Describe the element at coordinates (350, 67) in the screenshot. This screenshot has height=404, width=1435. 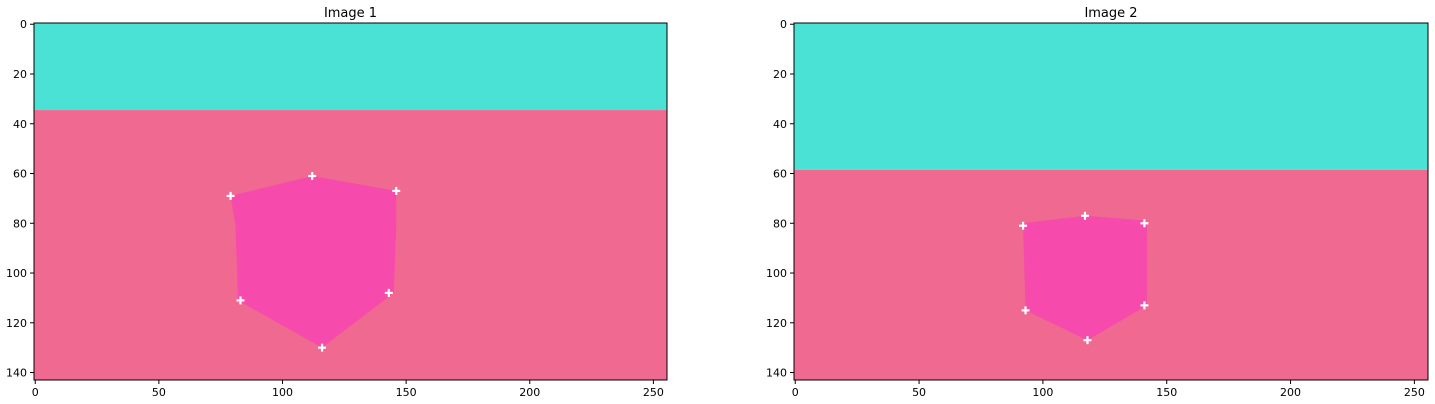
I see `sky-region` at that location.